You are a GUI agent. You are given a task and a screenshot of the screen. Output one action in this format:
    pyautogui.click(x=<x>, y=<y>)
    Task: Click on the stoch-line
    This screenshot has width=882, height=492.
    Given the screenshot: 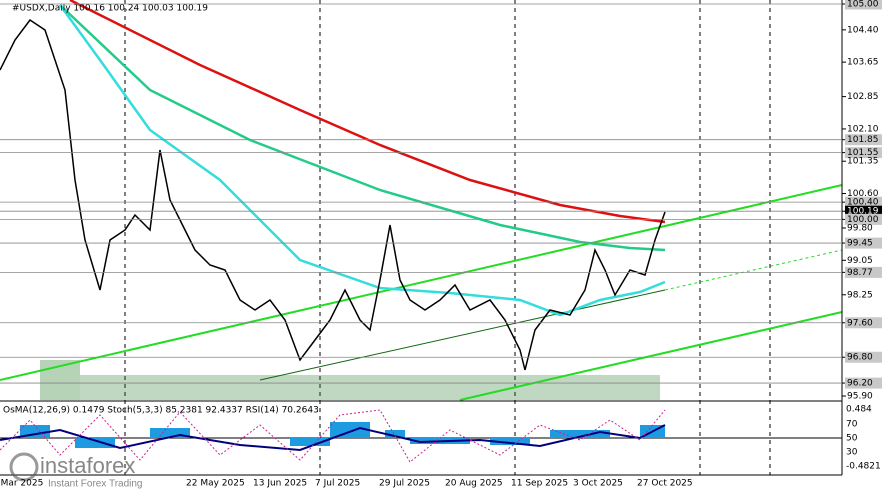 What is the action you would take?
    pyautogui.click(x=333, y=436)
    